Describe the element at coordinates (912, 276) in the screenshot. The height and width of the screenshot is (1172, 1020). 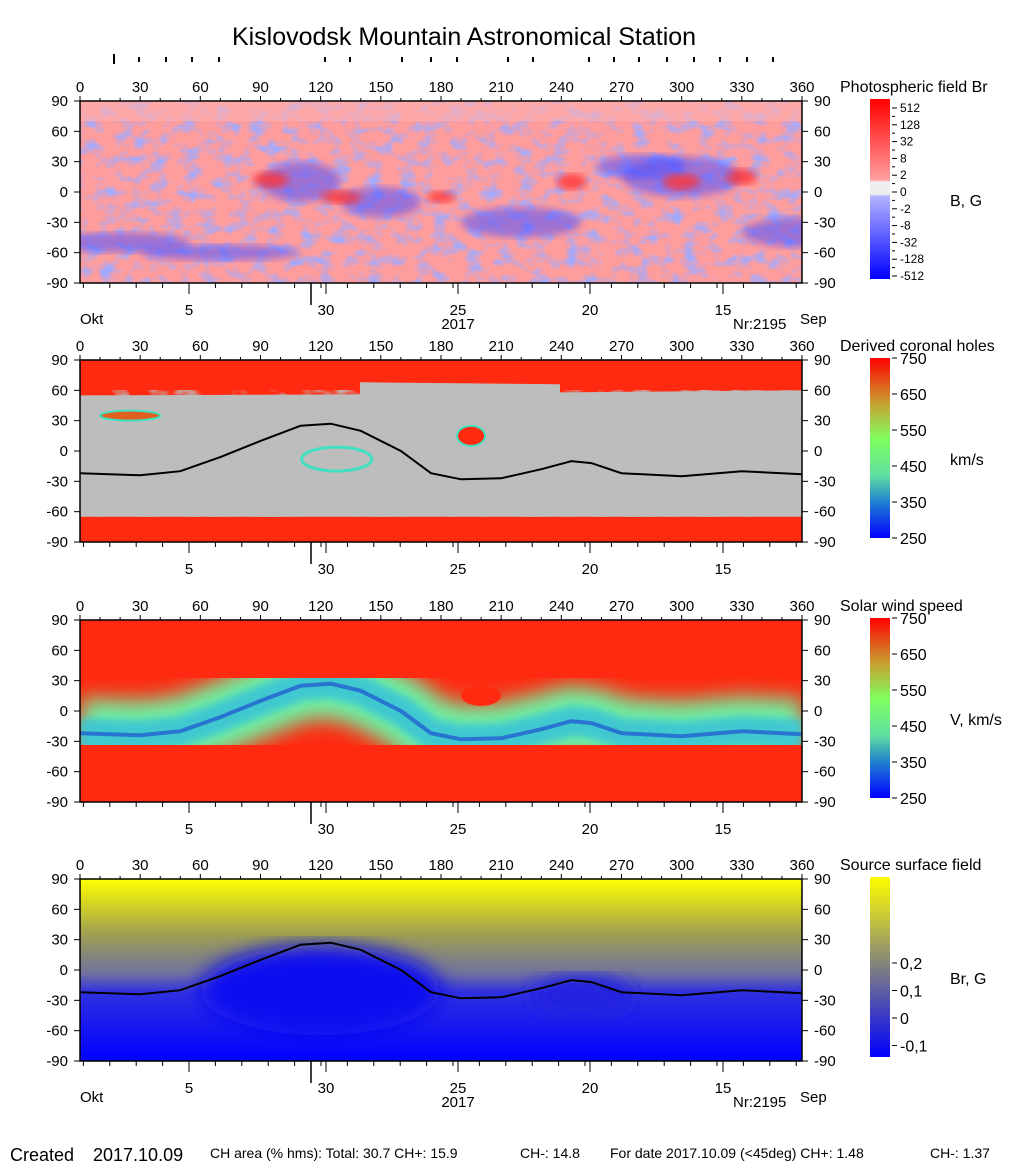
I see `colorbar-label: -512` at that location.